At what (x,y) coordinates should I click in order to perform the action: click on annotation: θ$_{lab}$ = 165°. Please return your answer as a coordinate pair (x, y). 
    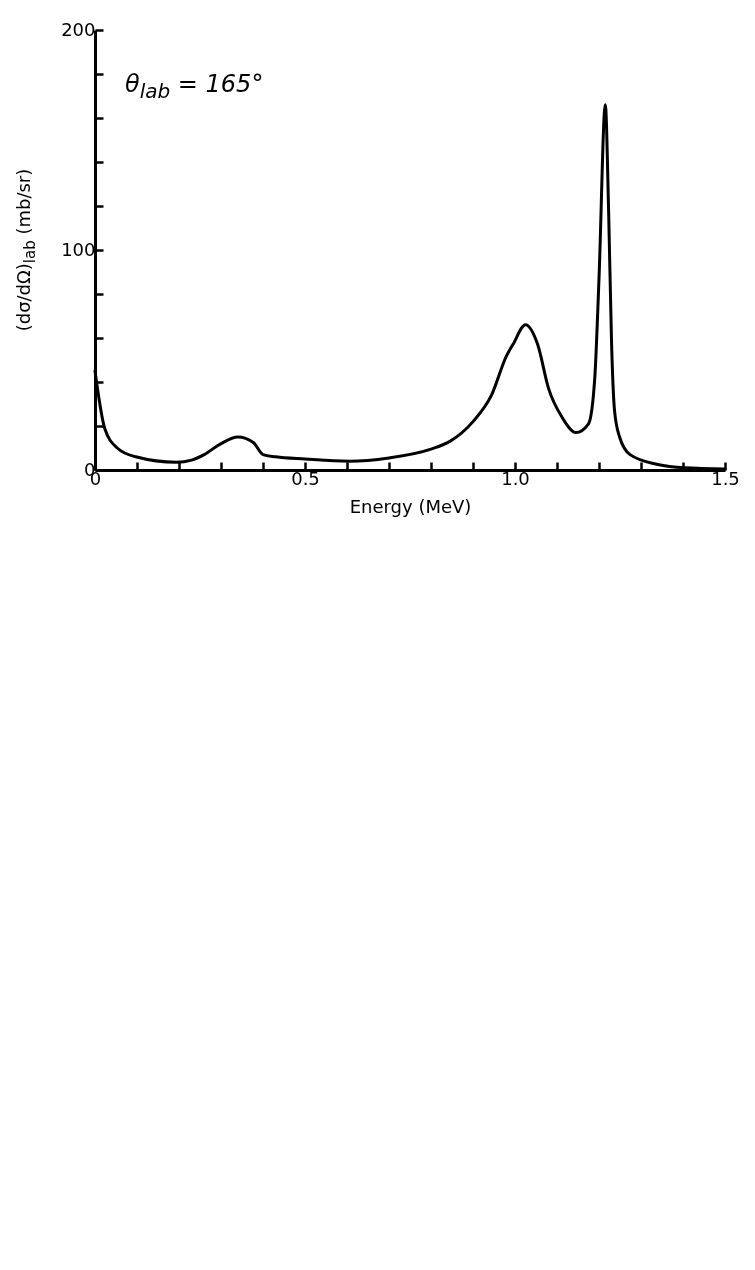
    Looking at the image, I should click on (194, 86).